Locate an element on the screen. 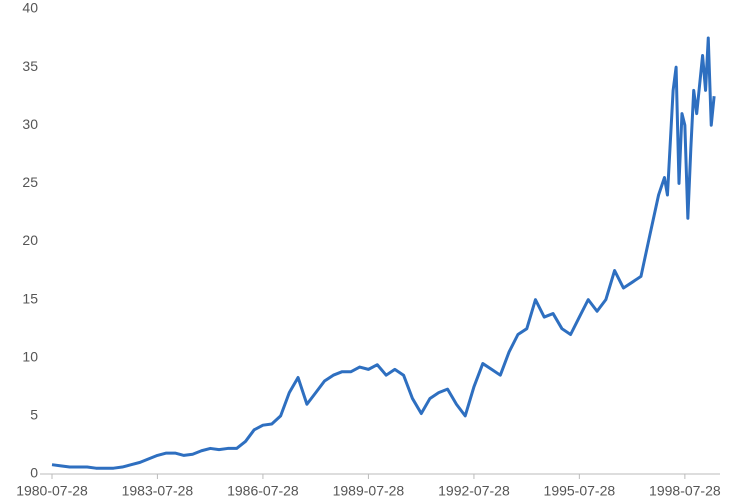 This screenshot has height=500, width=744. x-tick-label: 1995-07-28 is located at coordinates (580, 491).